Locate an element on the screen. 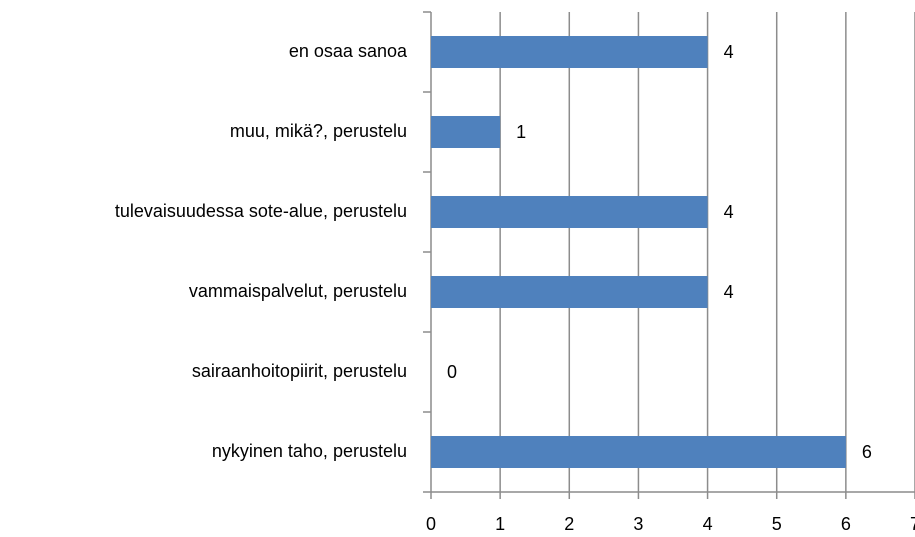  x-tick-label: 7 is located at coordinates (912, 524).